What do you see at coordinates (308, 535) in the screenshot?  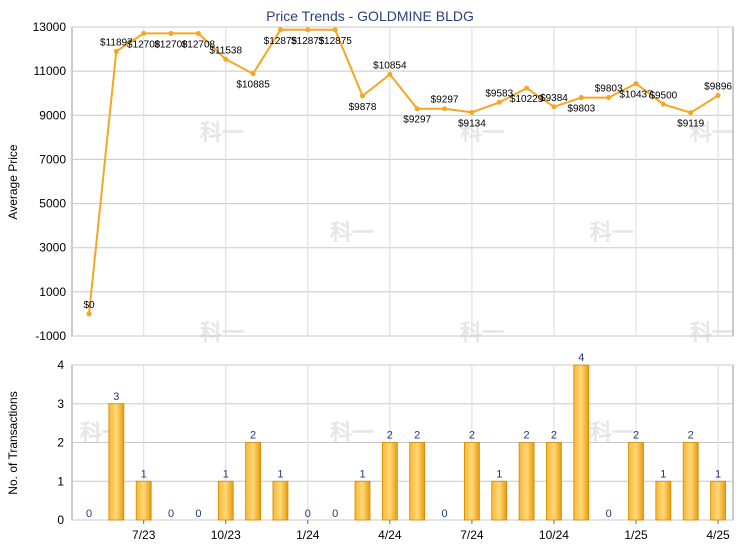 I see `x-tick-label: 1/24` at bounding box center [308, 535].